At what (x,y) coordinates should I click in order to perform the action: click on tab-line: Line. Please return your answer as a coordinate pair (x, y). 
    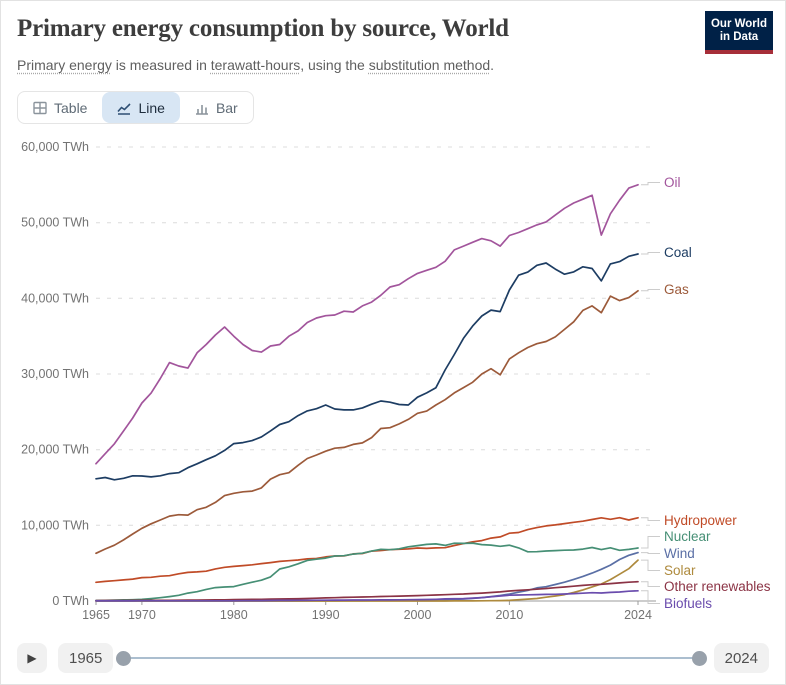
    Looking at the image, I should click on (141, 107).